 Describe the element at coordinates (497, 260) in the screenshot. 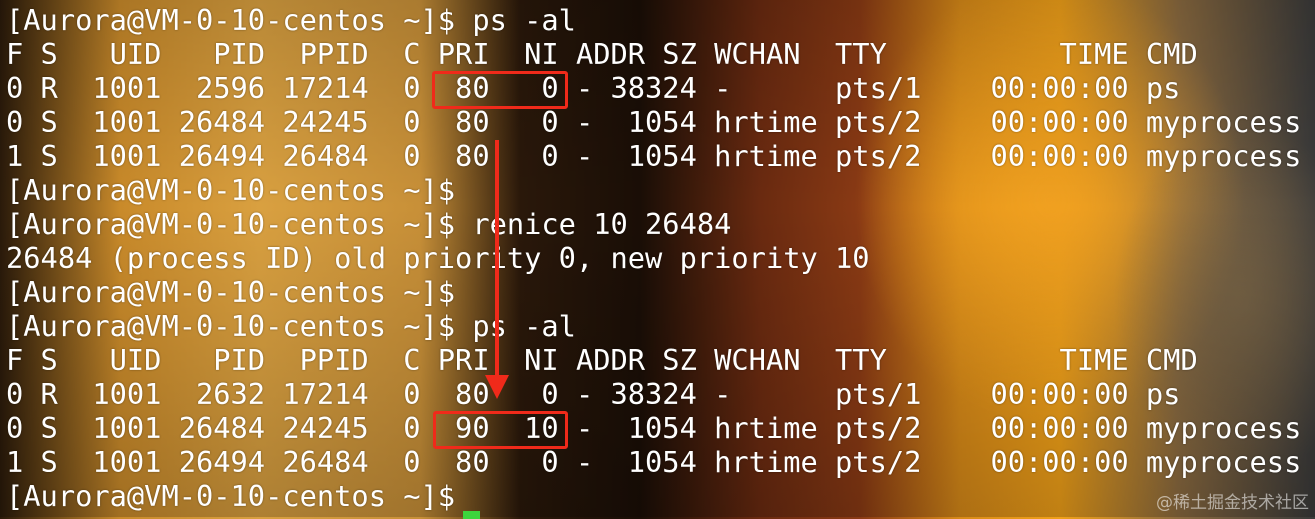

I see `arrow-line` at that location.